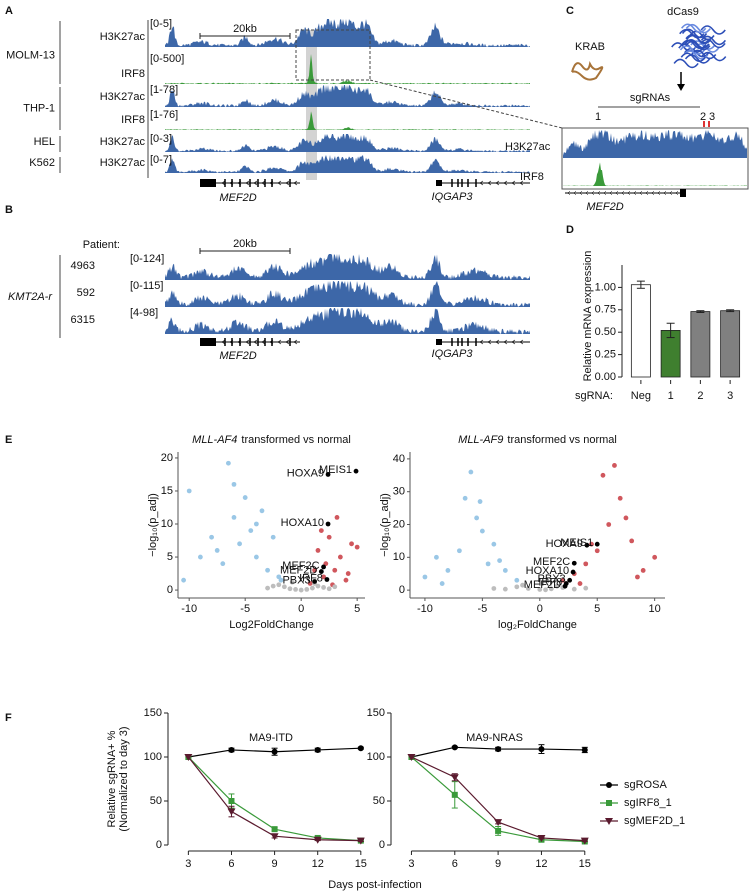  What do you see at coordinates (645, 785) in the screenshot?
I see `legend-label: sgROSA` at bounding box center [645, 785].